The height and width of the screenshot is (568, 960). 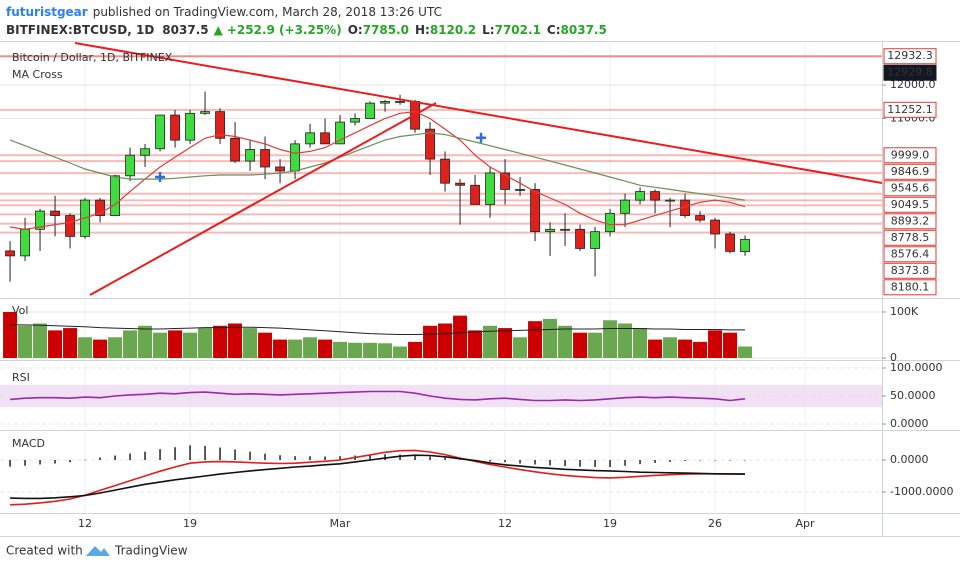 What do you see at coordinates (909, 459) in the screenshot?
I see `y-tick-label: 0.0000` at bounding box center [909, 459].